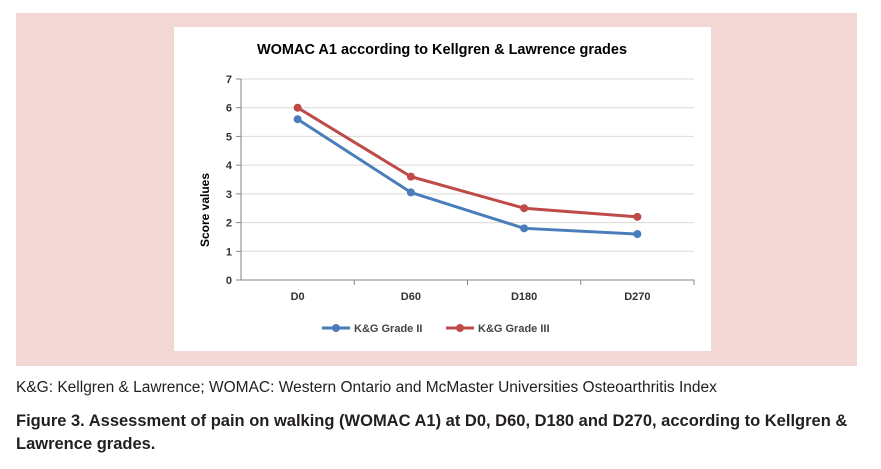  I want to click on series-group, so click(467, 171).